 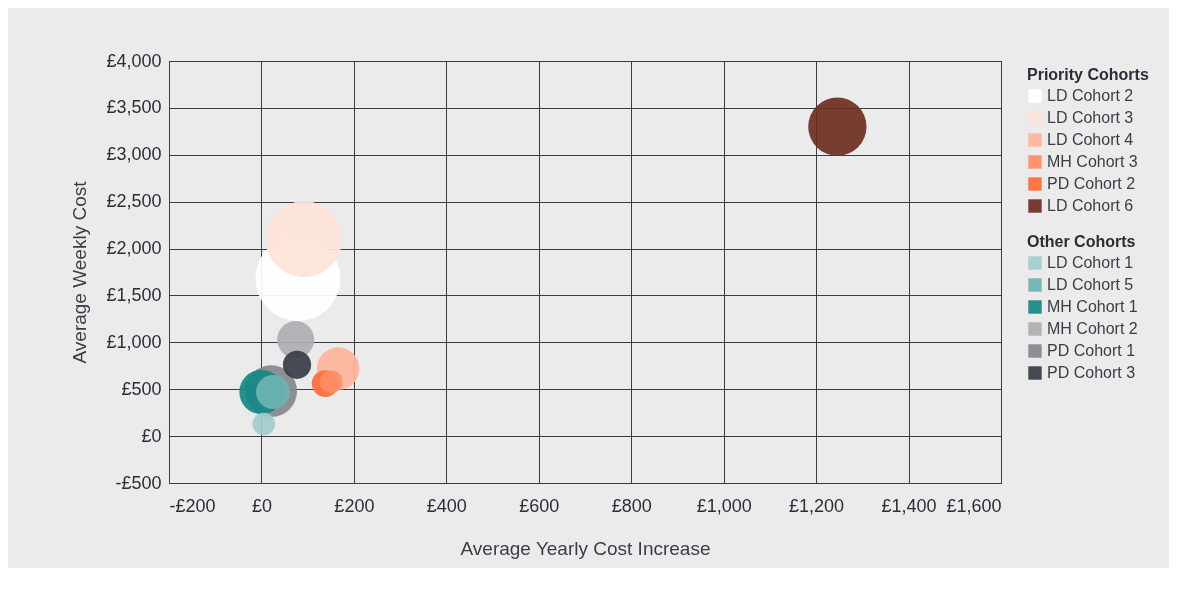 I want to click on legend-label: MH Cohort 2, so click(x=1092, y=328).